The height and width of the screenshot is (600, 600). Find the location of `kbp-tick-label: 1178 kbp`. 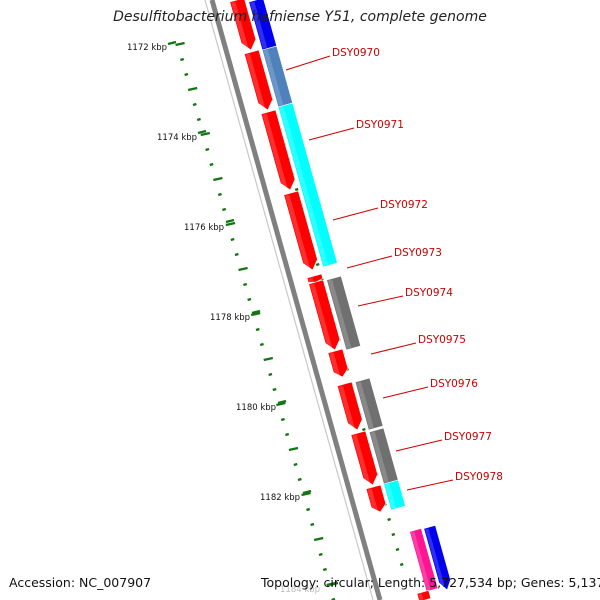

kbp-tick-label: 1178 kbp is located at coordinates (230, 318).